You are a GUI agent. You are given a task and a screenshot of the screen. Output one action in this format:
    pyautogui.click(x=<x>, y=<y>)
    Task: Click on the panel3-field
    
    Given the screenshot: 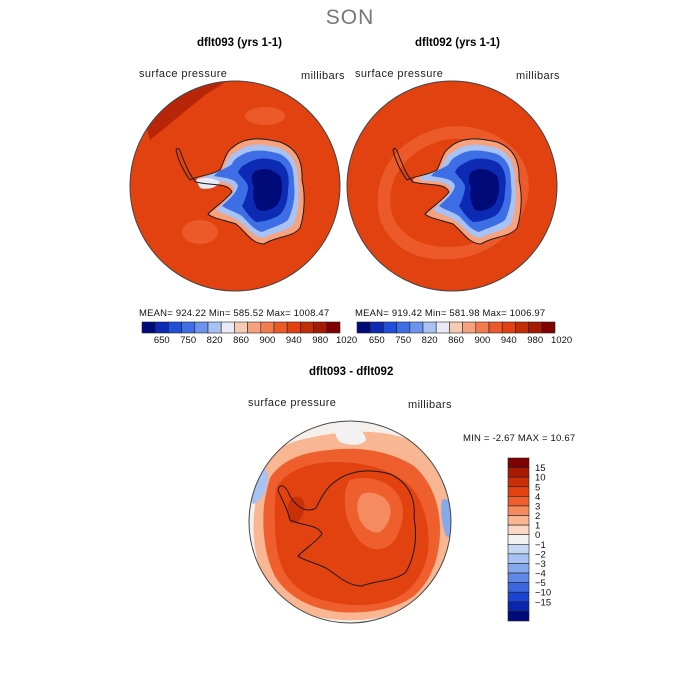 What is the action you would take?
    pyautogui.click(x=350, y=522)
    